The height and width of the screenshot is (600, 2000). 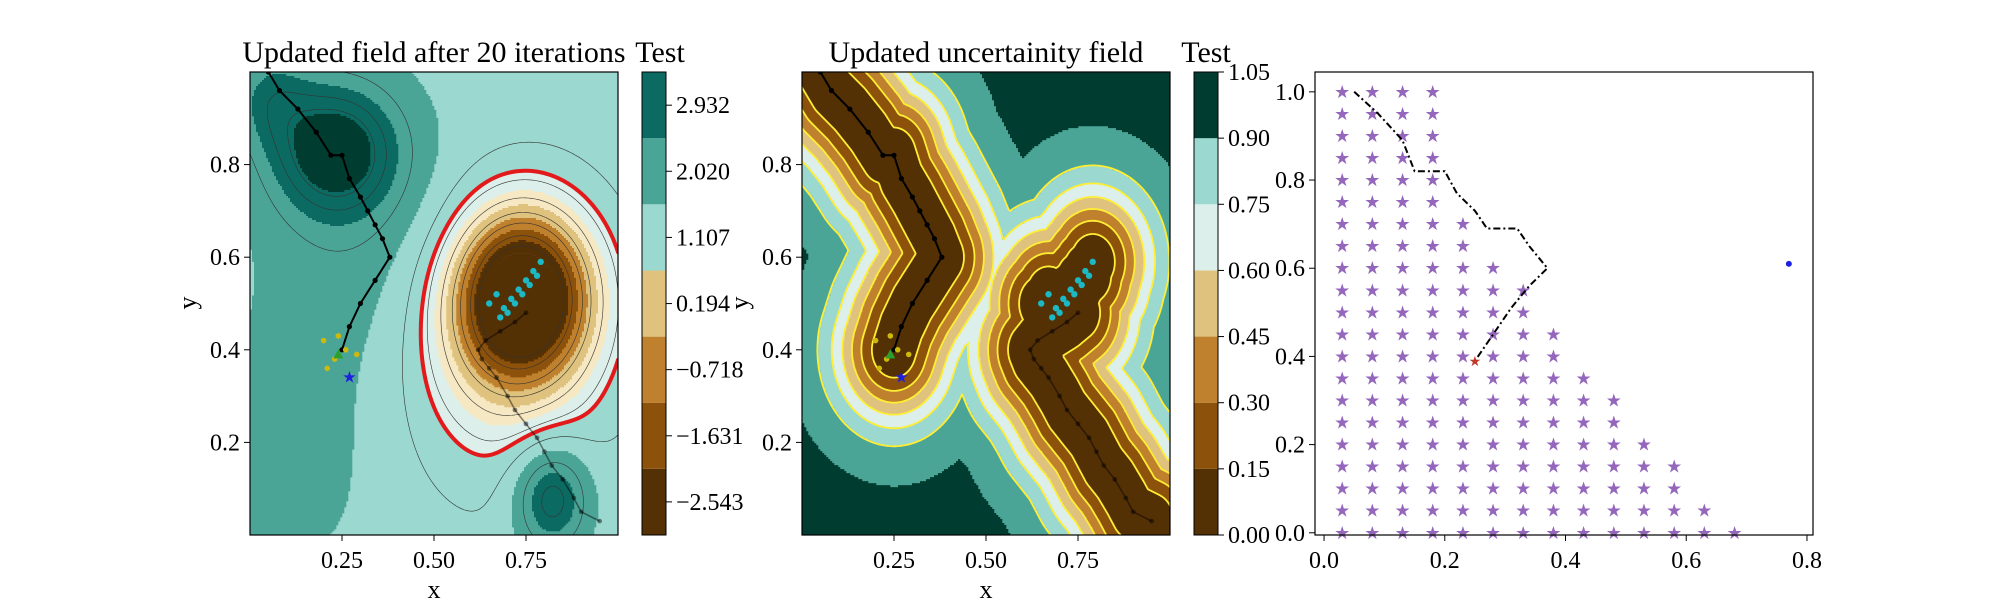 What do you see at coordinates (739, 303) in the screenshot?
I see `panel-uncertainty-ylabel: y` at bounding box center [739, 303].